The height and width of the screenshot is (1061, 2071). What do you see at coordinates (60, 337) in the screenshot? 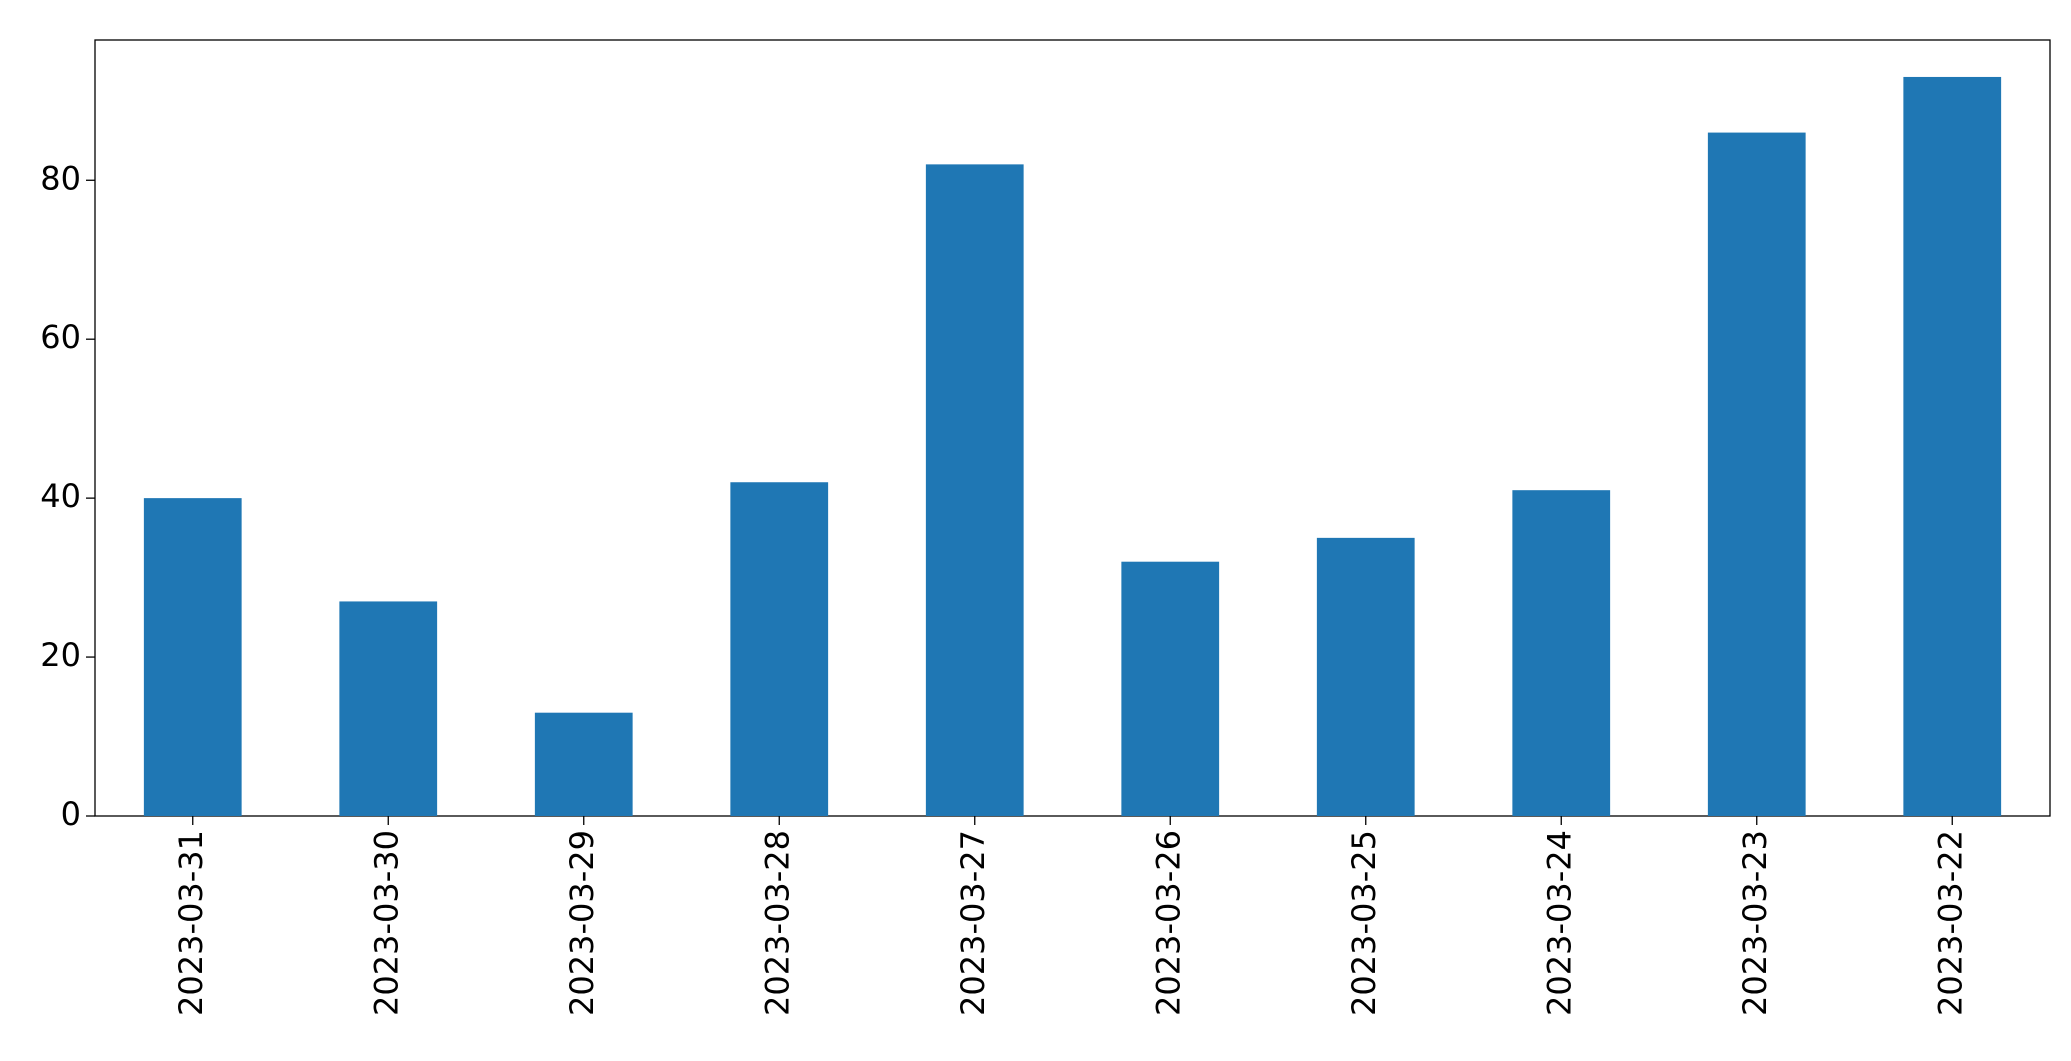
I see `y-tick-label: 60` at bounding box center [60, 337].